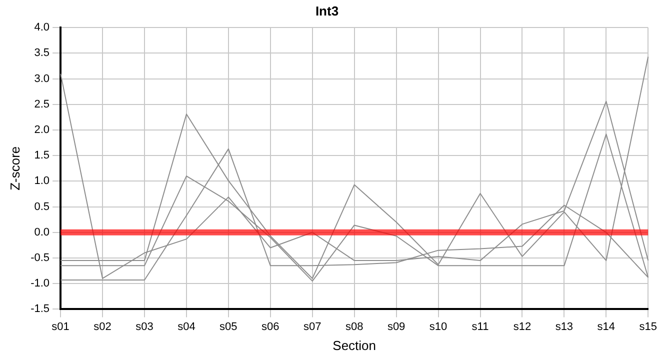 This screenshot has width=660, height=360. Describe the element at coordinates (42, 130) in the screenshot. I see `y-tick-label: 2.0` at that location.